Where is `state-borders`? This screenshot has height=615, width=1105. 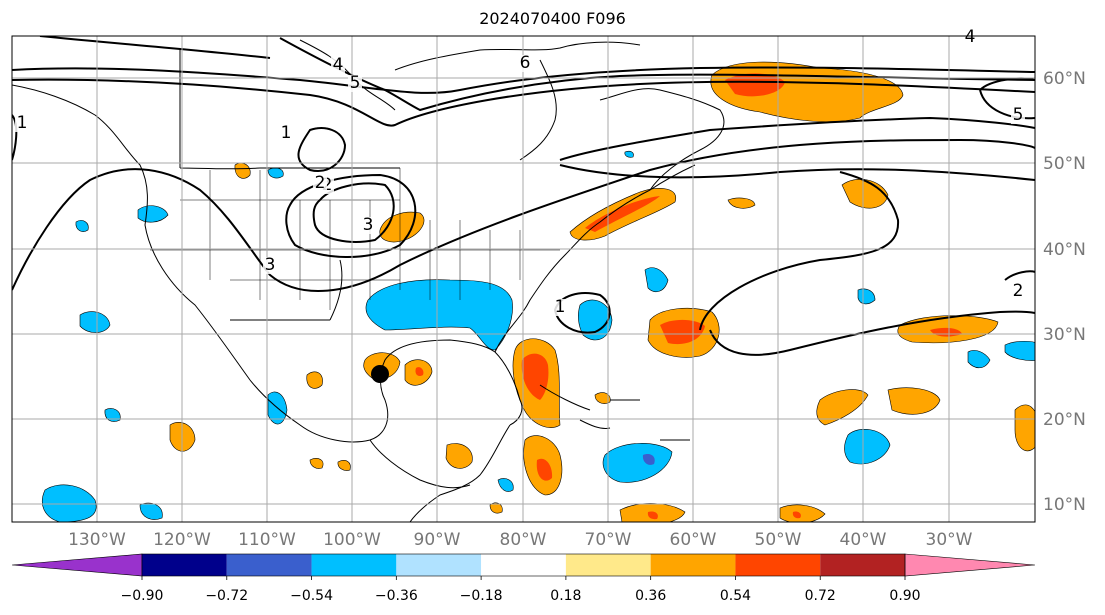
state-borders is located at coordinates (355, 239).